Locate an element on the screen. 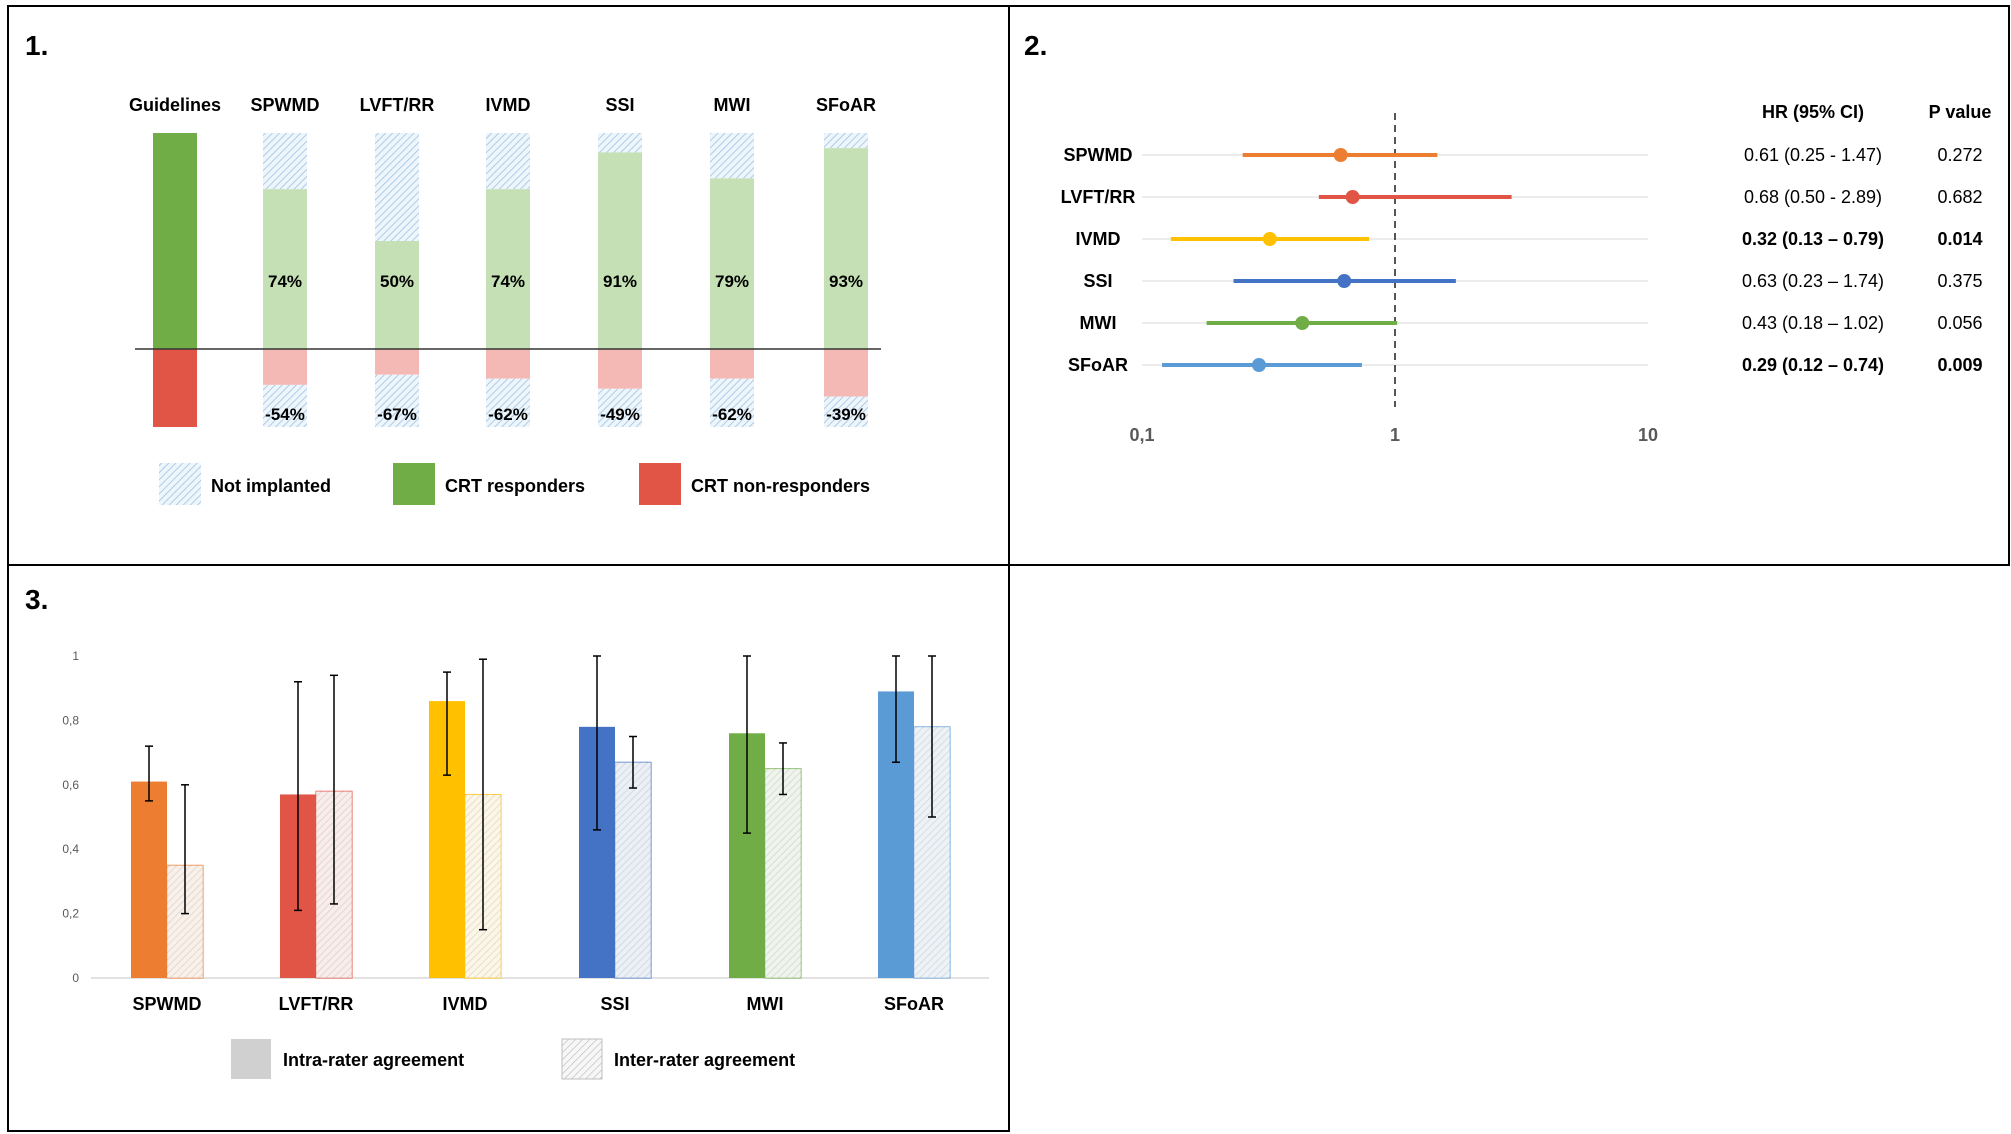 The width and height of the screenshot is (2011, 1134). y-tick-2: 0,4 is located at coordinates (70, 849).